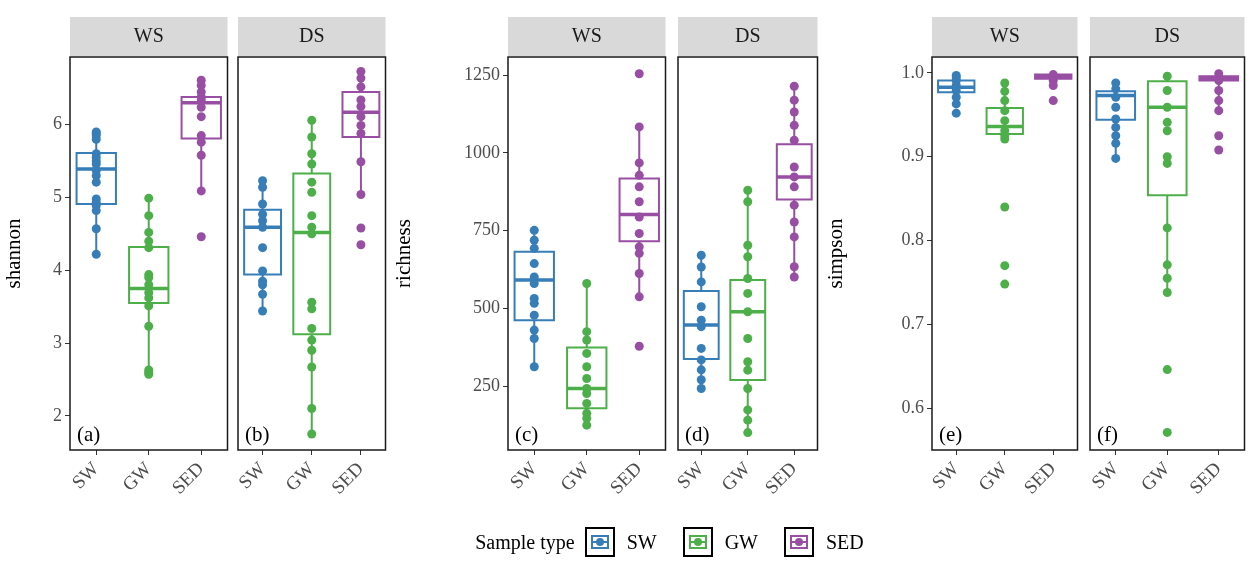  I want to click on y-tick-label: 3, so click(57, 341).